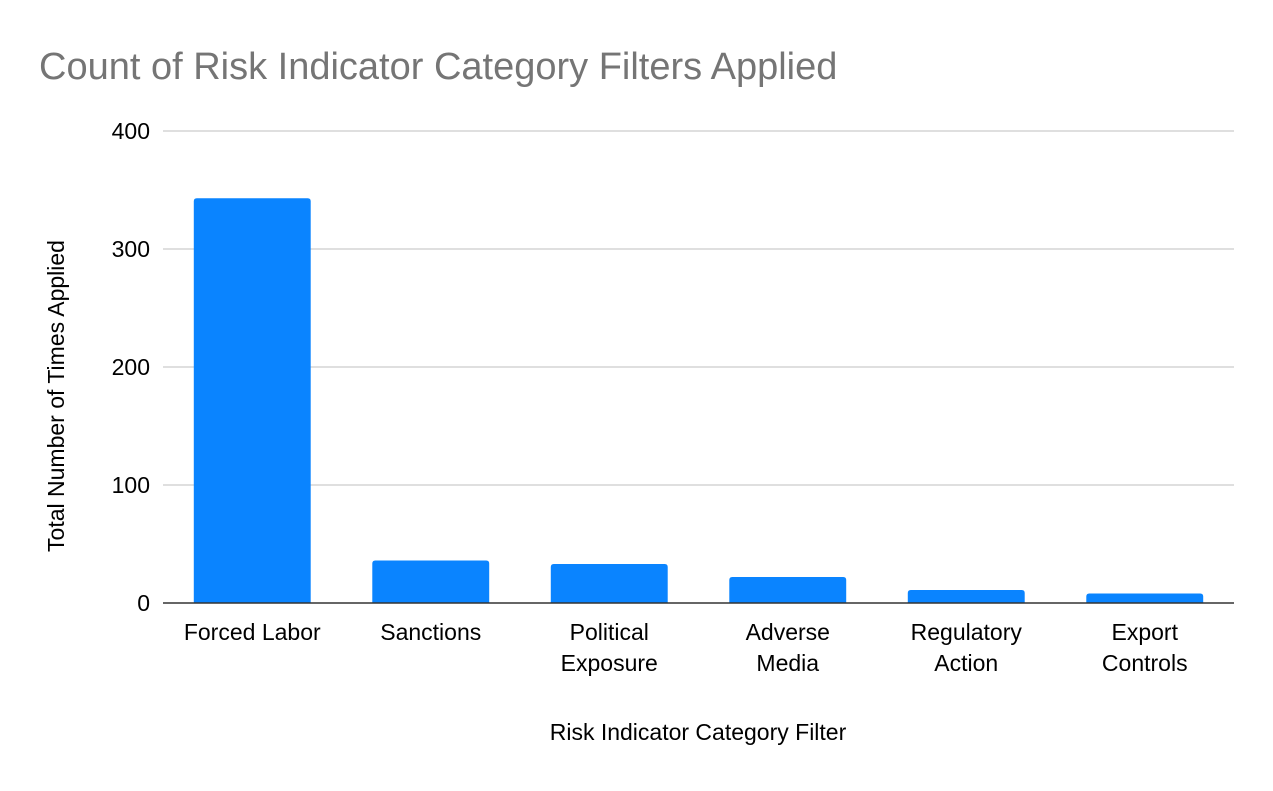 The height and width of the screenshot is (791, 1273). I want to click on x-category-label: Regulatory Action, so click(967, 647).